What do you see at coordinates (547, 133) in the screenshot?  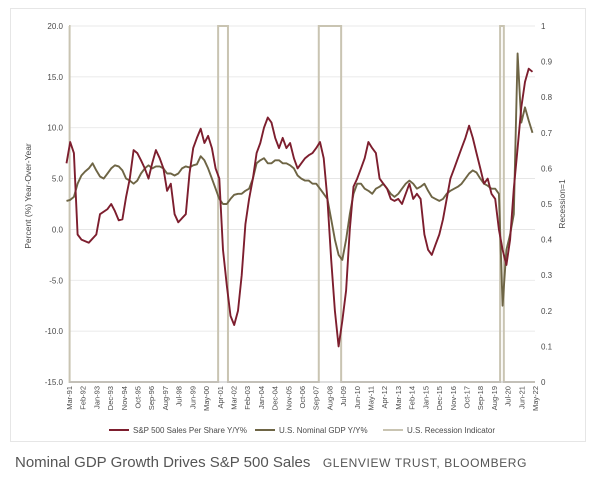 I see `y2-tick-label: 0.7` at bounding box center [547, 133].